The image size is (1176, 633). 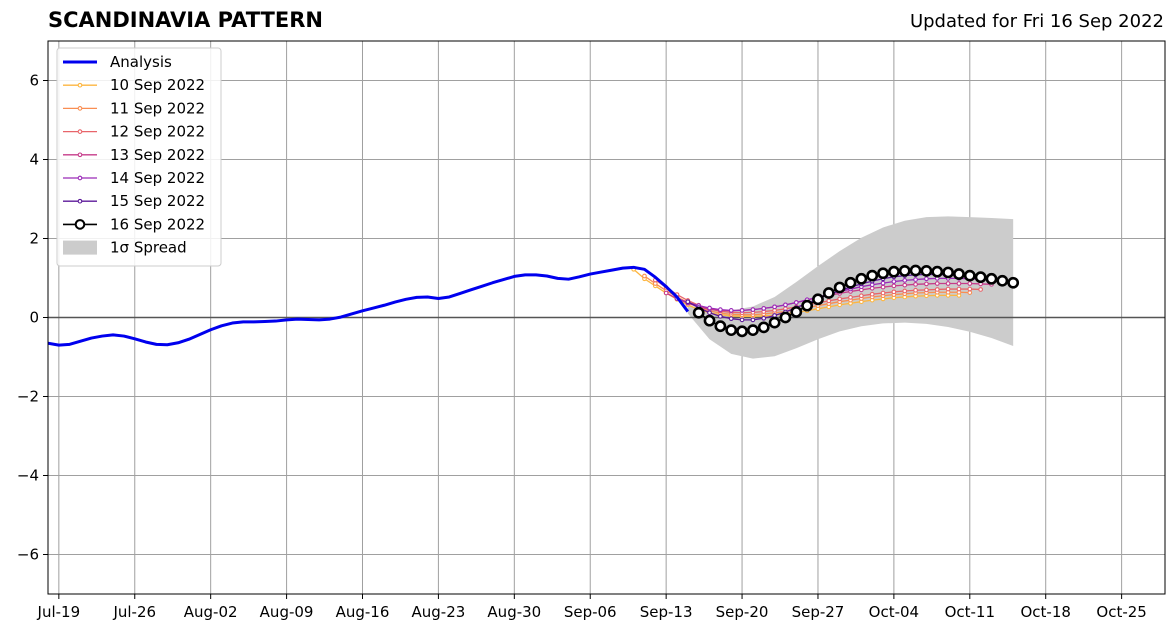 I want to click on x-tick-label: Sep-27, so click(x=818, y=612).